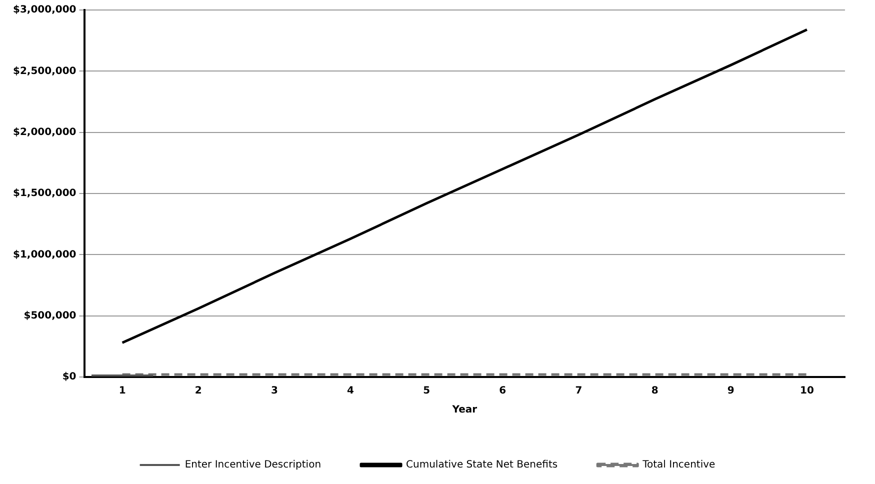 Image resolution: width=875 pixels, height=484 pixels. What do you see at coordinates (122, 391) in the screenshot?
I see `x-tick-label: 1` at bounding box center [122, 391].